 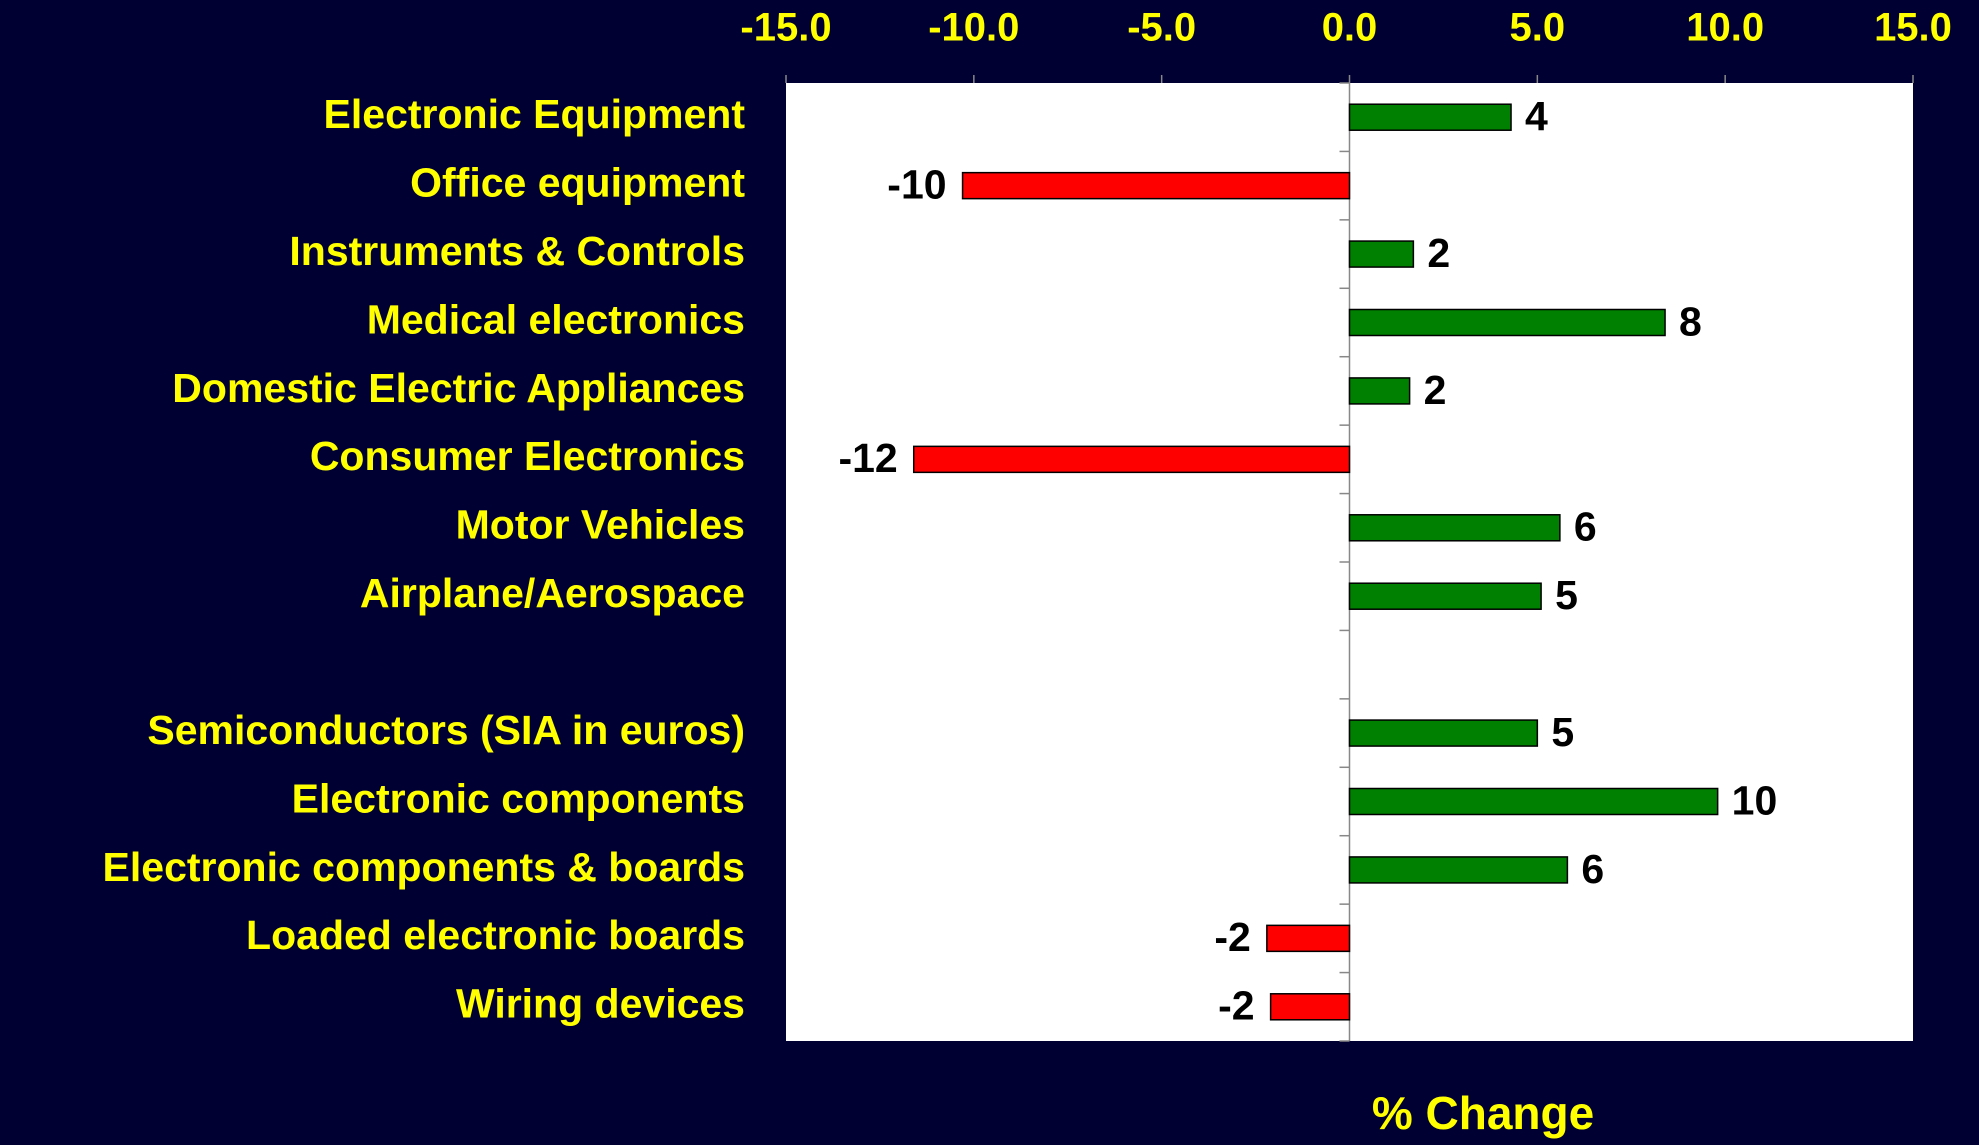 I want to click on x-tick-label: -10.0, so click(x=973, y=28).